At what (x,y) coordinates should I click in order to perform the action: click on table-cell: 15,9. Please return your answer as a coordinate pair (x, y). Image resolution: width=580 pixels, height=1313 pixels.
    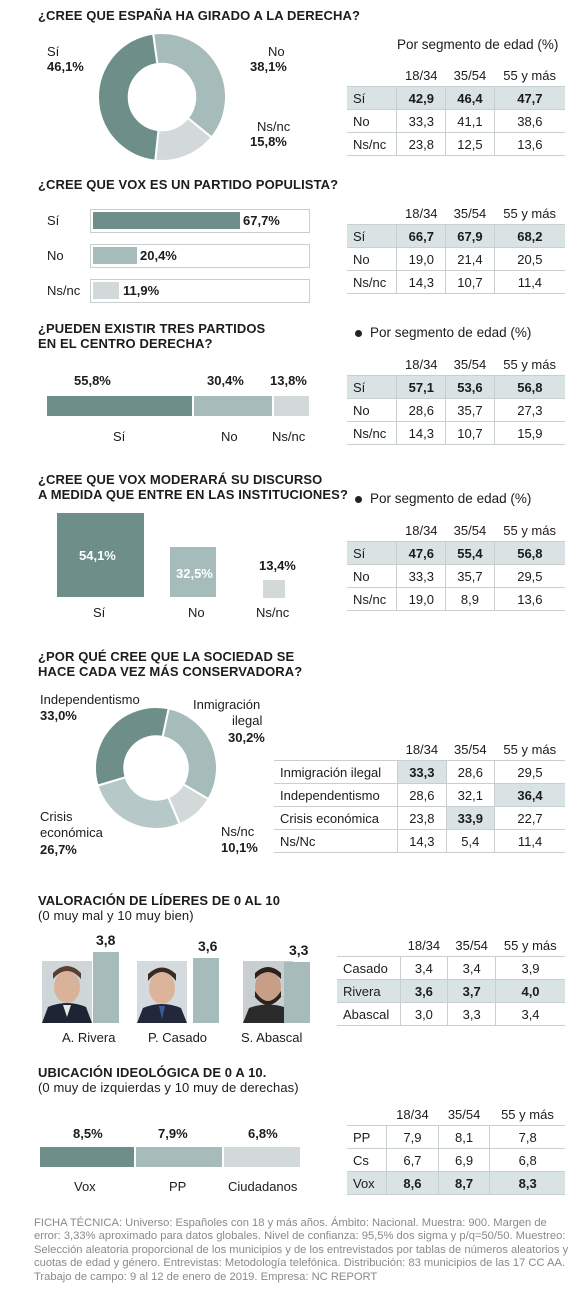
    Looking at the image, I should click on (529, 433).